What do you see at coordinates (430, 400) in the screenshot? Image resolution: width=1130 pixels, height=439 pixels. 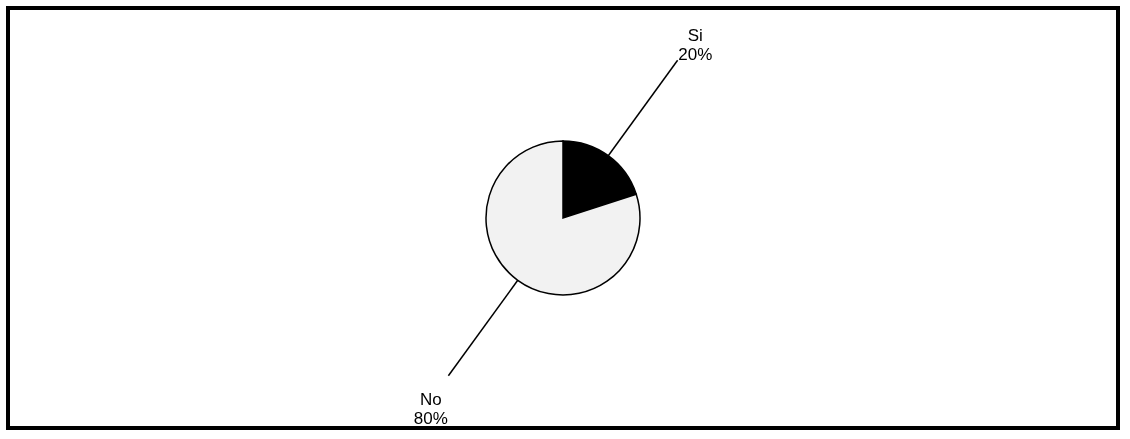 I see `slice-label: No` at bounding box center [430, 400].